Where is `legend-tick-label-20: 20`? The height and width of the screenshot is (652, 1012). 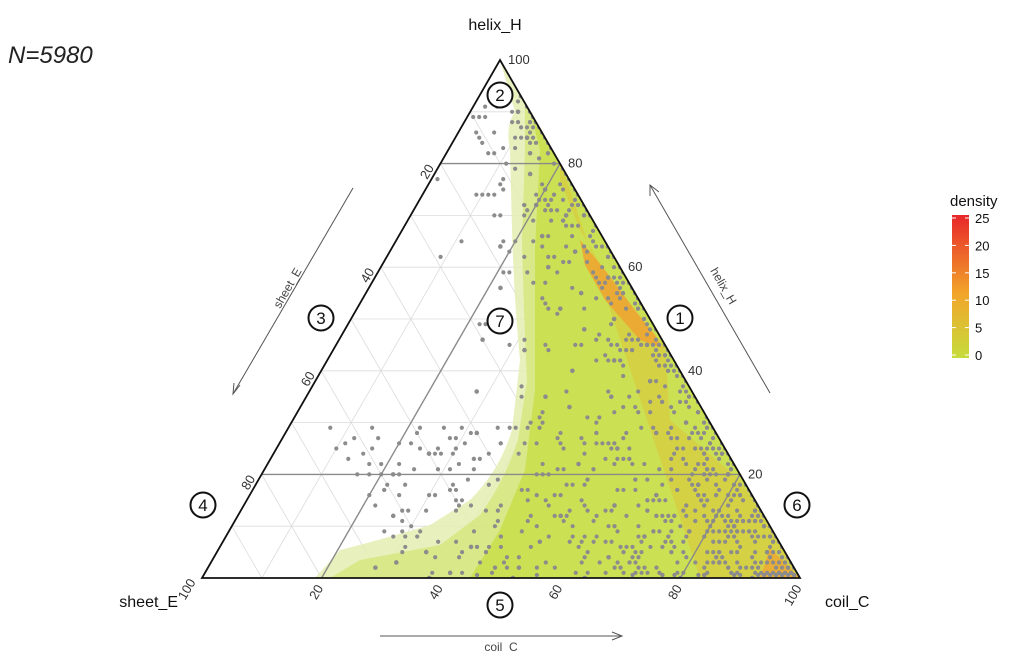
legend-tick-label-20: 20 is located at coordinates (982, 245).